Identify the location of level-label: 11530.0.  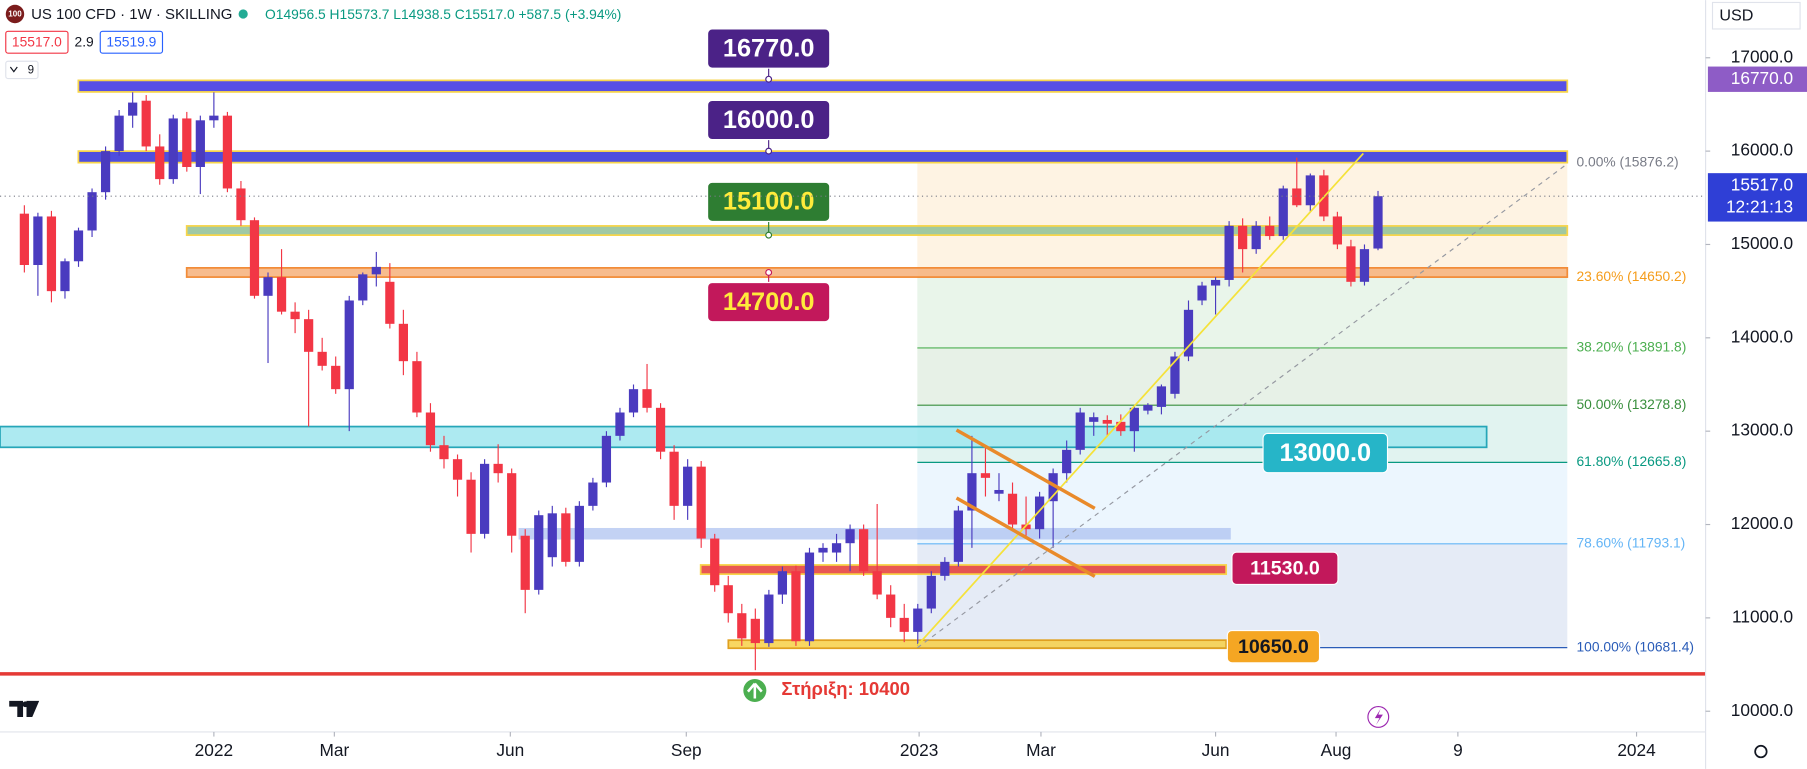
(1285, 569).